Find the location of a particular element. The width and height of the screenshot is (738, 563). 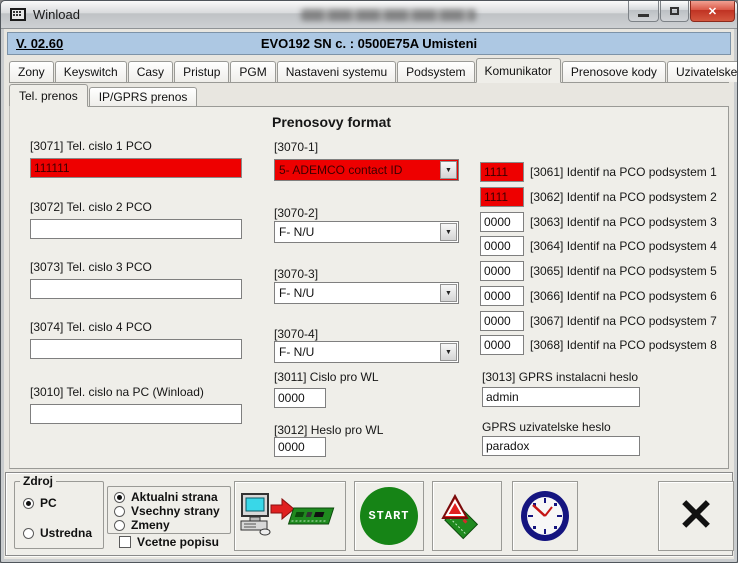

schedule-button is located at coordinates (545, 516).